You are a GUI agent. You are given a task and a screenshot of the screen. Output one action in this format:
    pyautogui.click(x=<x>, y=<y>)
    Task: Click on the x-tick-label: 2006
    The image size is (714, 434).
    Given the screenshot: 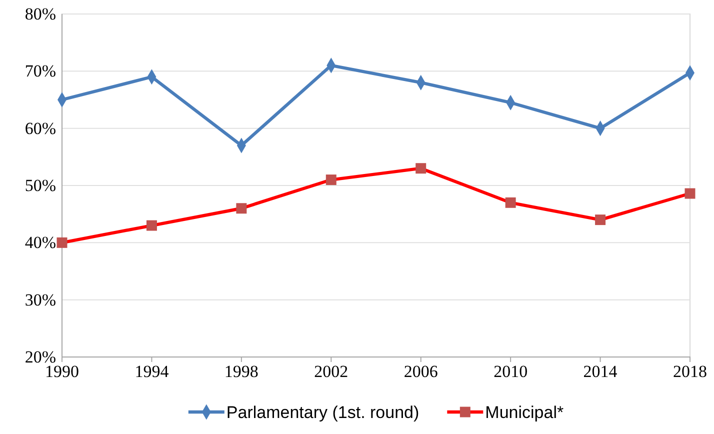 What is the action you would take?
    pyautogui.click(x=421, y=372)
    